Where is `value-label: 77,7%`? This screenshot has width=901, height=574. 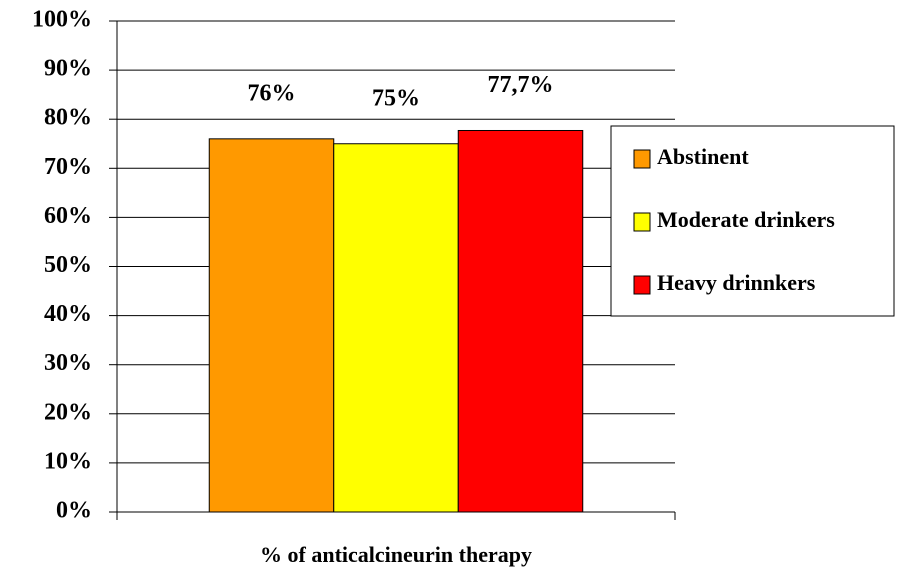 value-label: 77,7% is located at coordinates (521, 85).